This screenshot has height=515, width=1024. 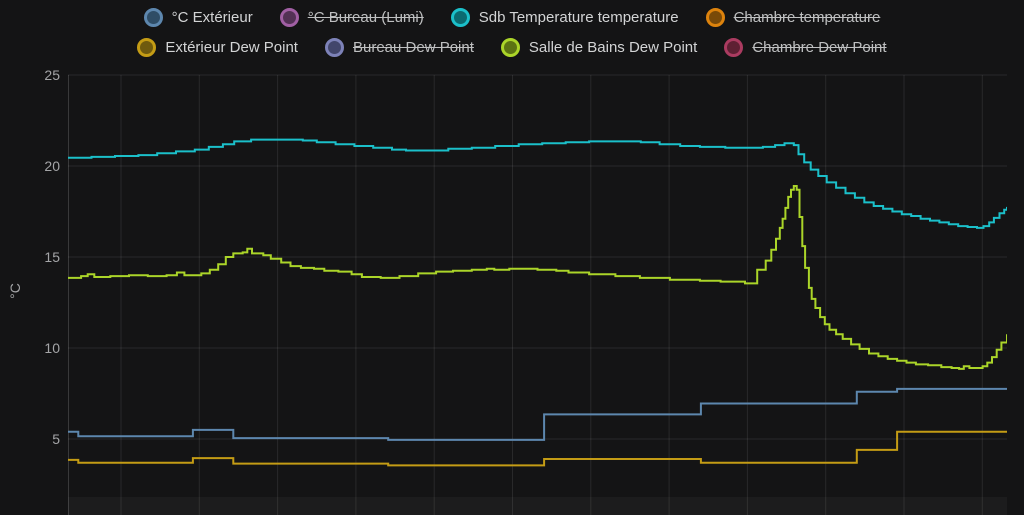 I want to click on legend-item-label: Salle de Bains Dew Point, so click(x=613, y=47).